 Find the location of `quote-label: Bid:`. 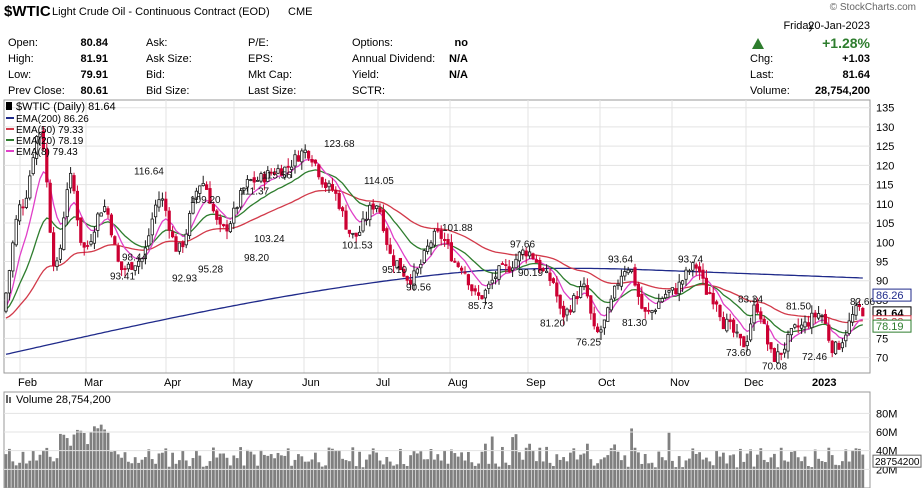

quote-label: Bid: is located at coordinates (155, 75).